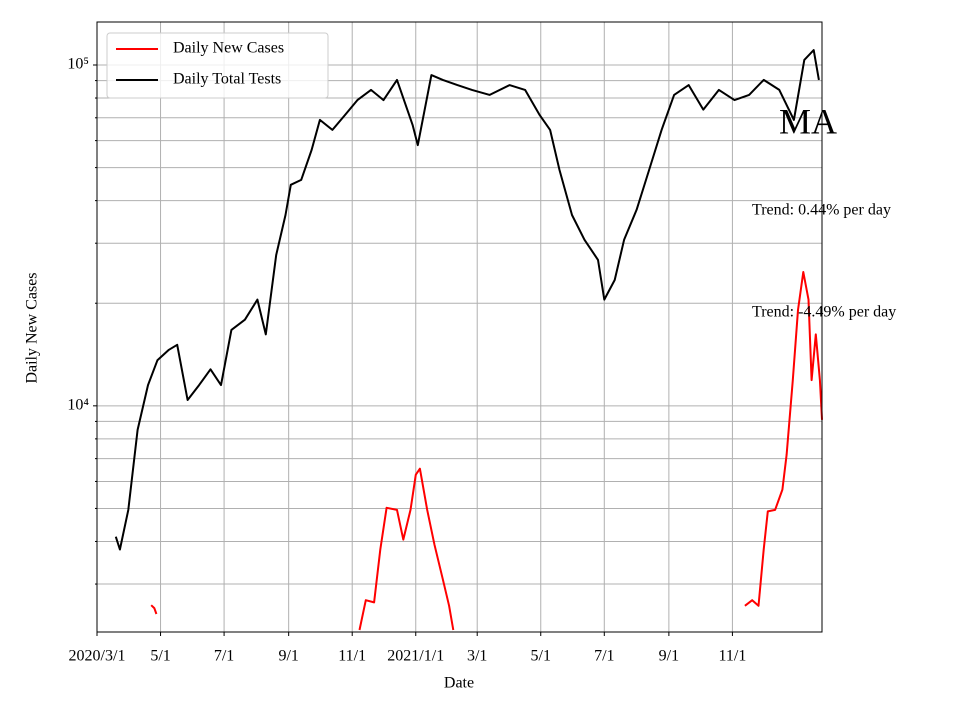 The width and height of the screenshot is (960, 720). Describe the element at coordinates (228, 48) in the screenshot. I see `legend-label: Daily New Cases` at that location.